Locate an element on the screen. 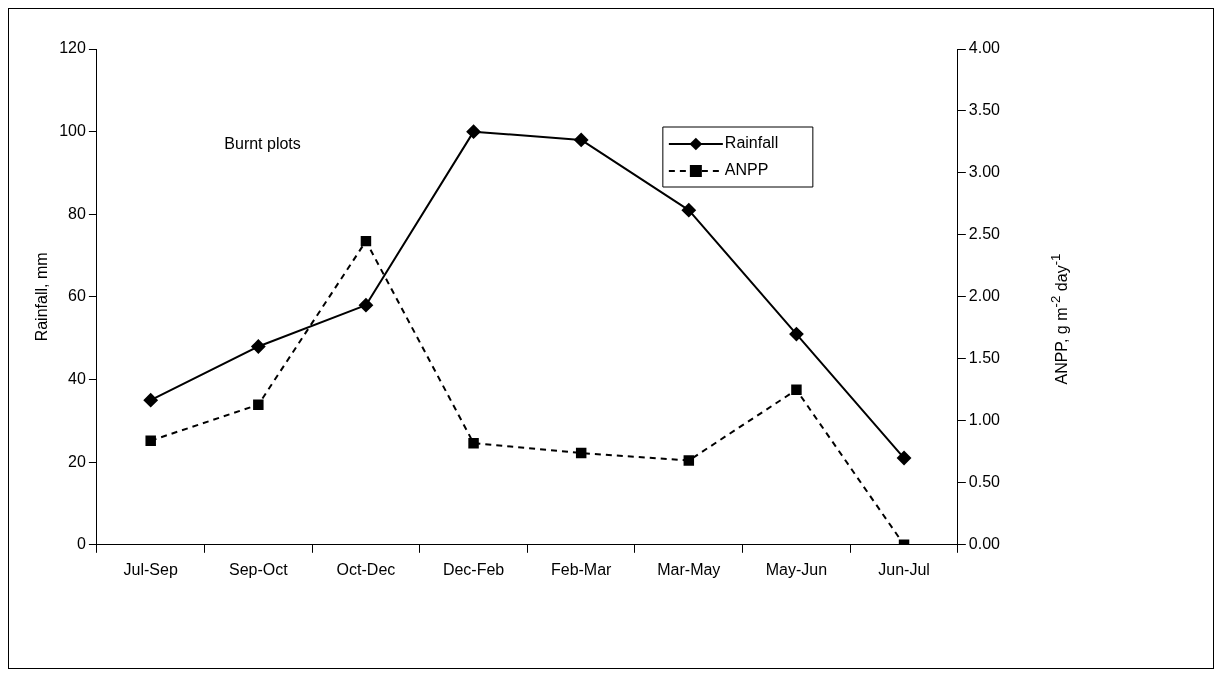 Image resolution: width=1222 pixels, height=677 pixels. x-tick-label: May-Jun is located at coordinates (796, 569).